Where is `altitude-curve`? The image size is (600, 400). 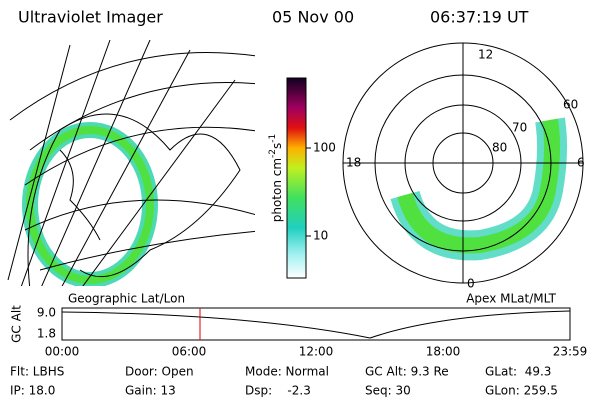
altitude-curve is located at coordinates (316, 324).